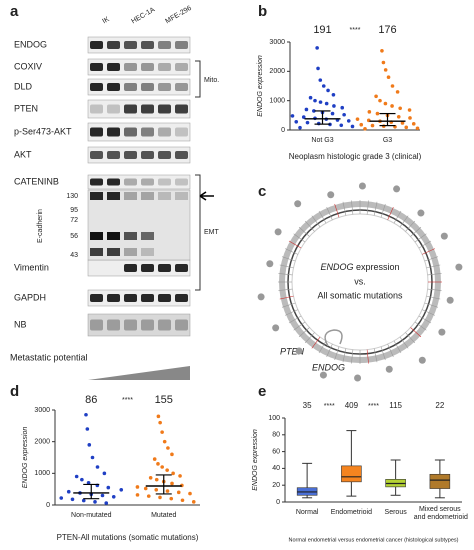 This screenshot has height=550, width=474. What do you see at coordinates (276, 451) in the screenshot?
I see `y-tick-label: 60` at bounding box center [276, 451].